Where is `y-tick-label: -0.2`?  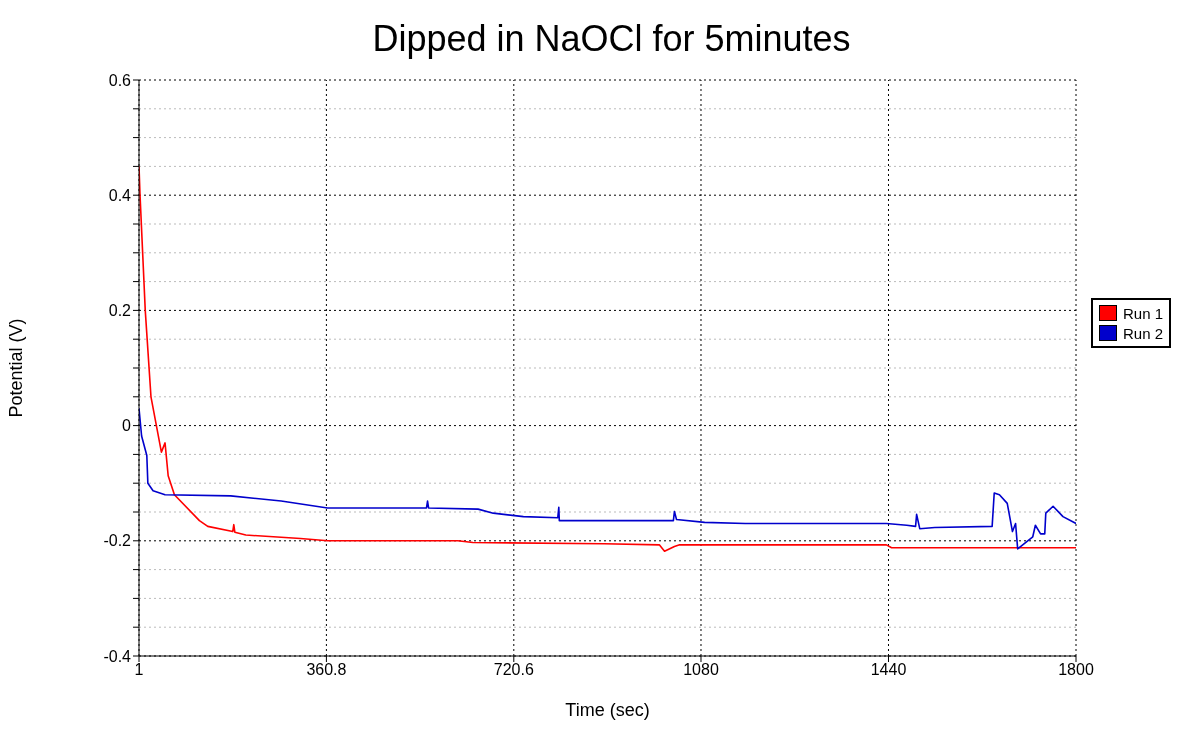 y-tick-label: -0.2 is located at coordinates (117, 541).